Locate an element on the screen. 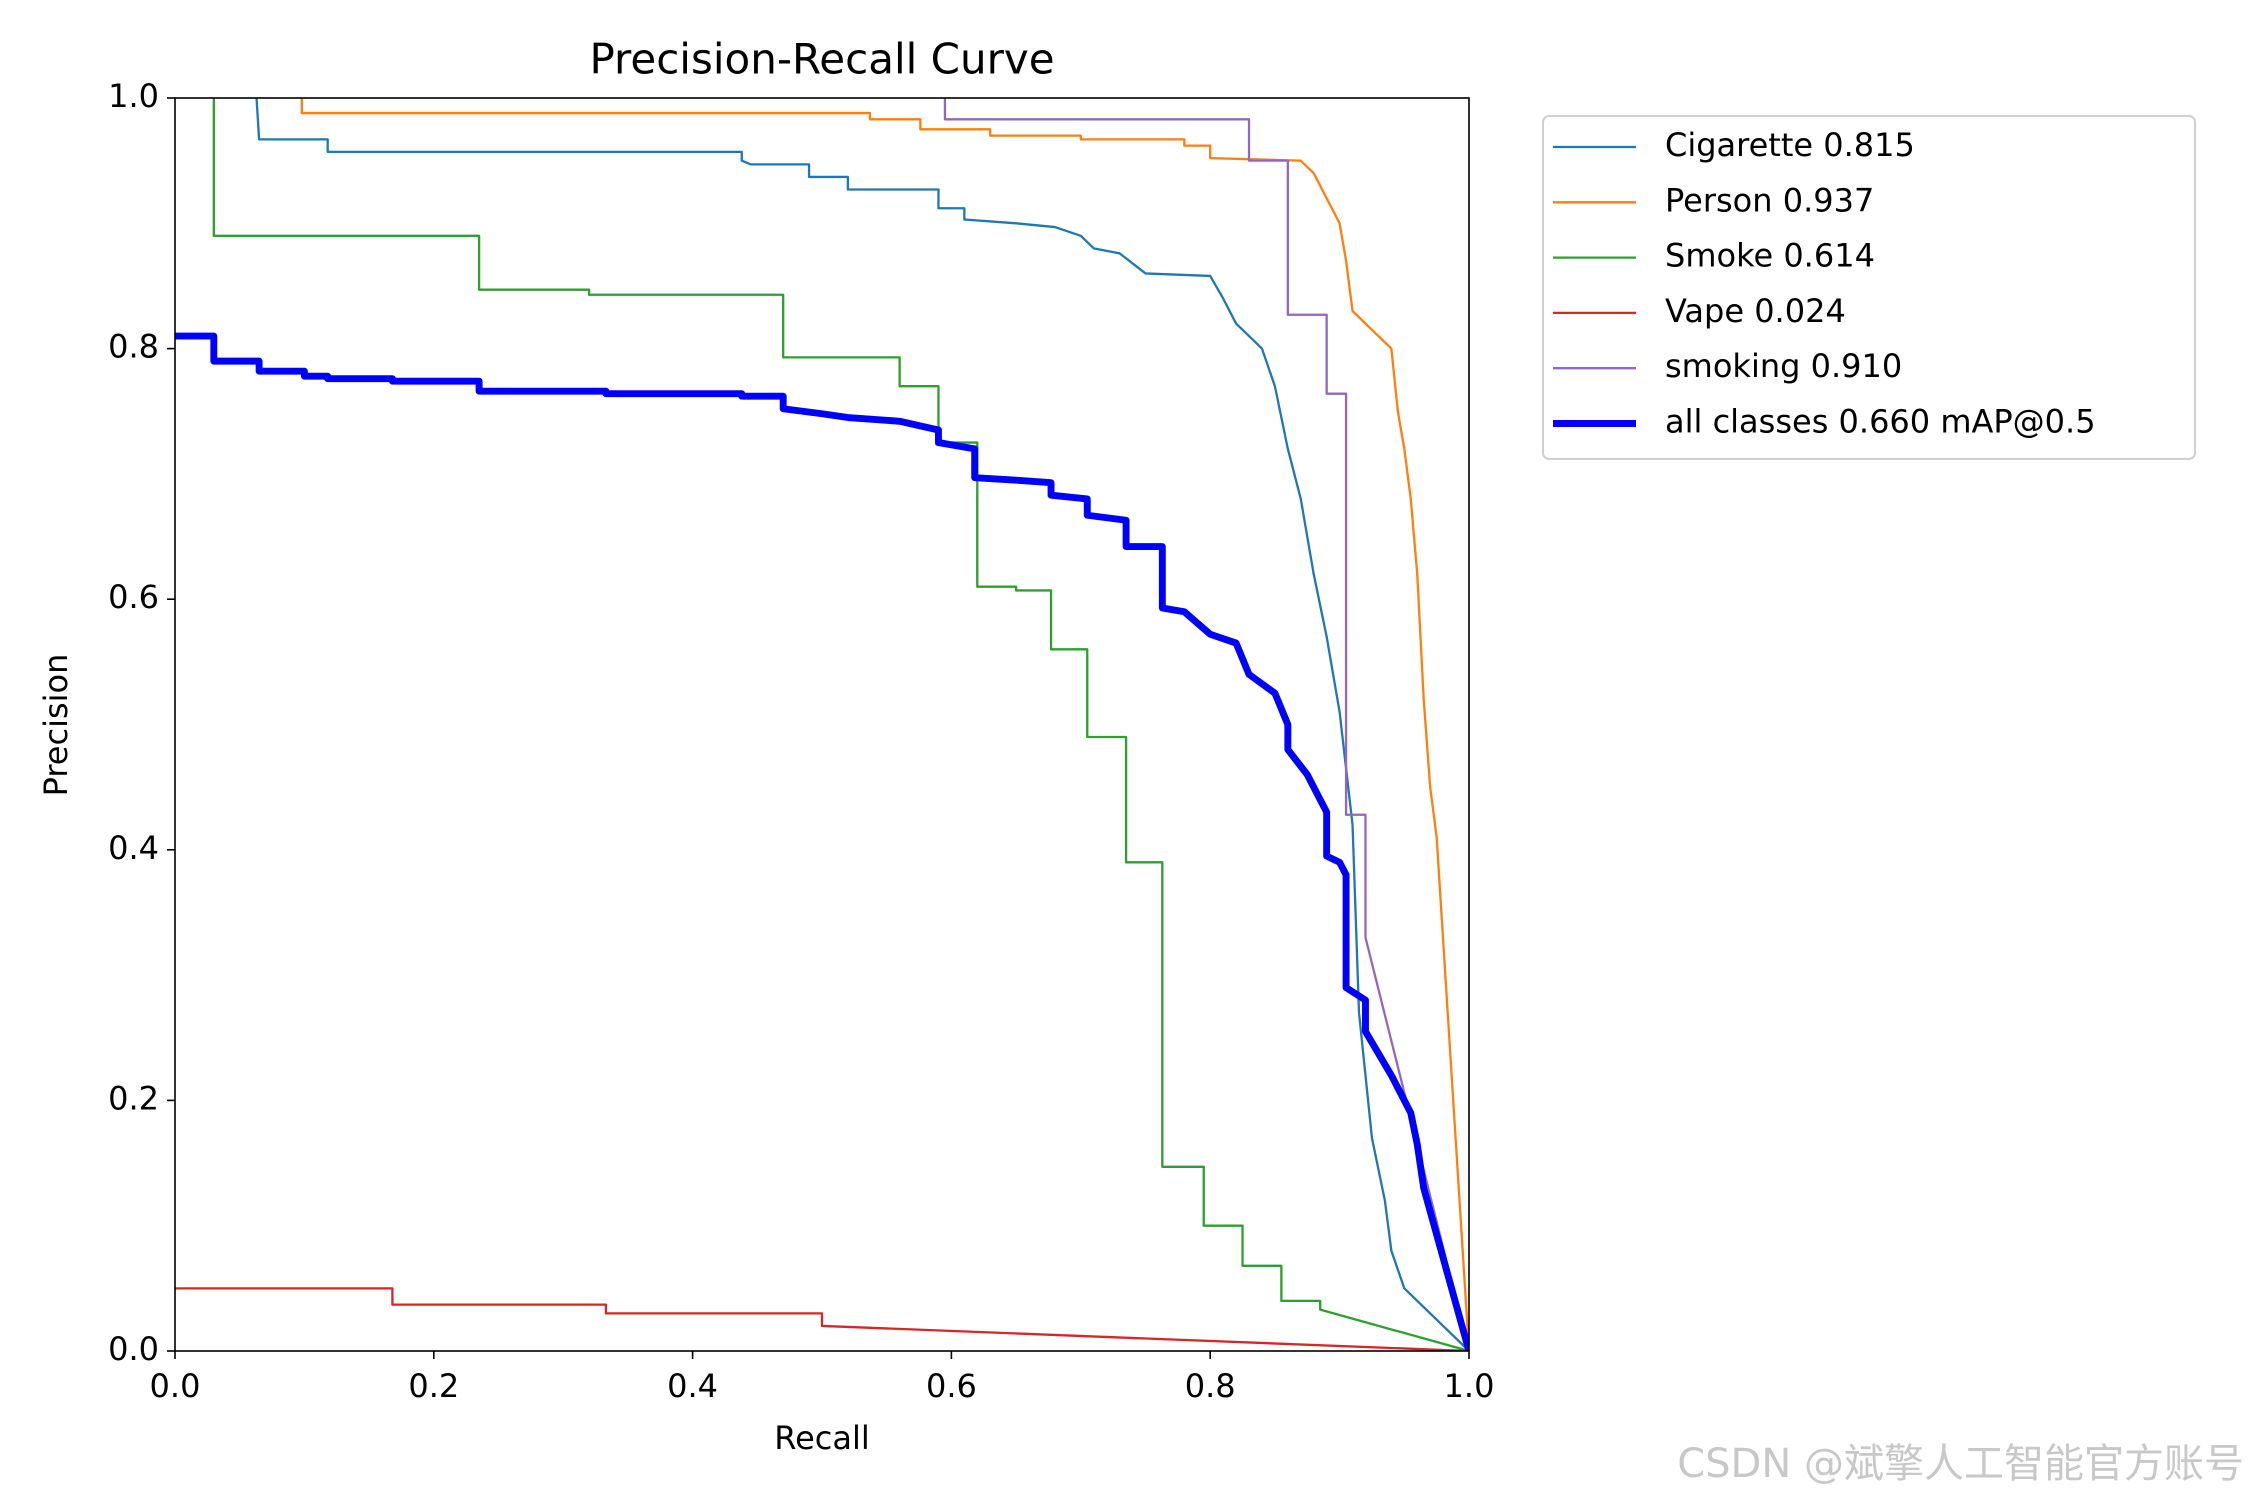  y-tick-label: 1.0 is located at coordinates (133, 96).